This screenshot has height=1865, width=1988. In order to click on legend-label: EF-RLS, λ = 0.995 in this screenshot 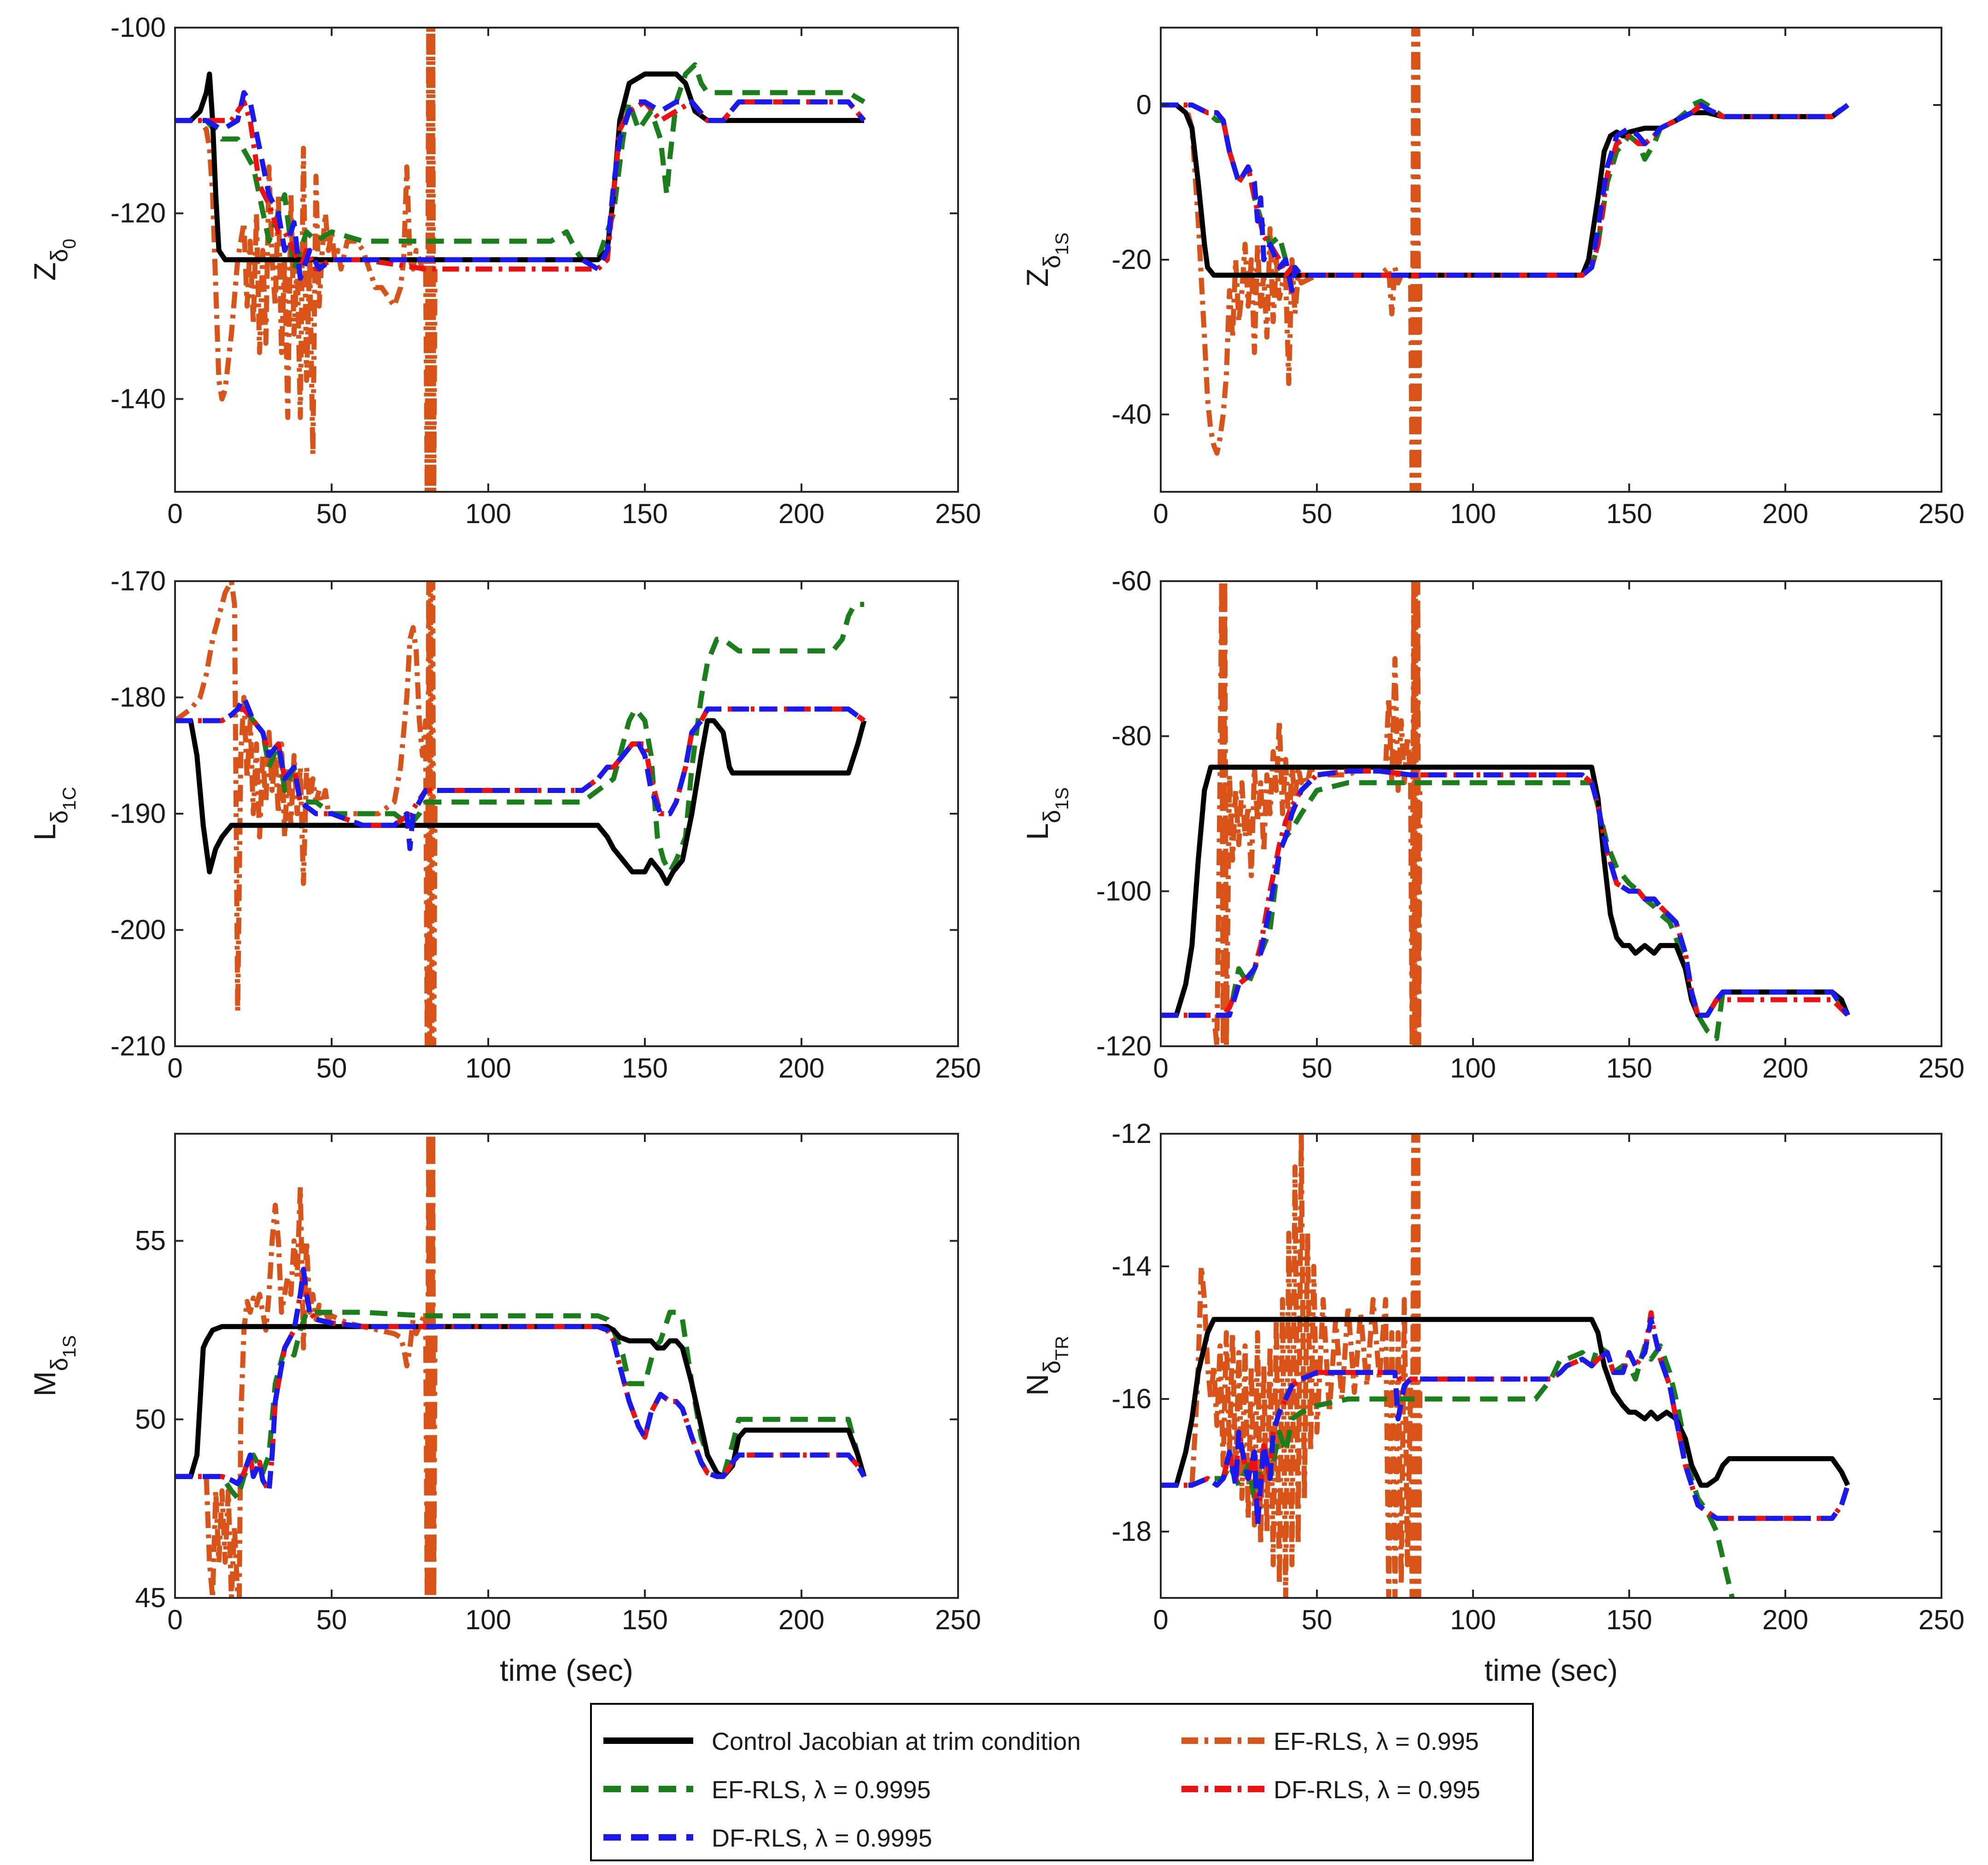, I will do `click(1376, 1741)`.